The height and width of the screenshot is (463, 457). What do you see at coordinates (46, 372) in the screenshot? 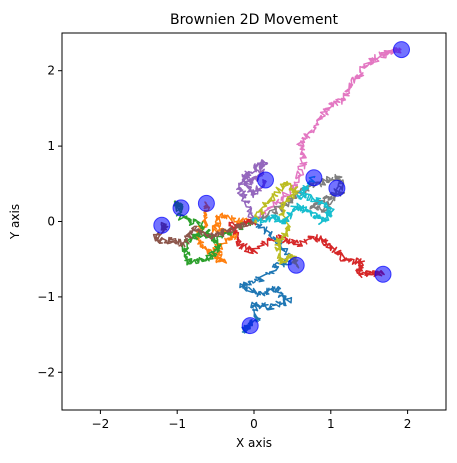
I see `y-tick-label: −2` at bounding box center [46, 372].